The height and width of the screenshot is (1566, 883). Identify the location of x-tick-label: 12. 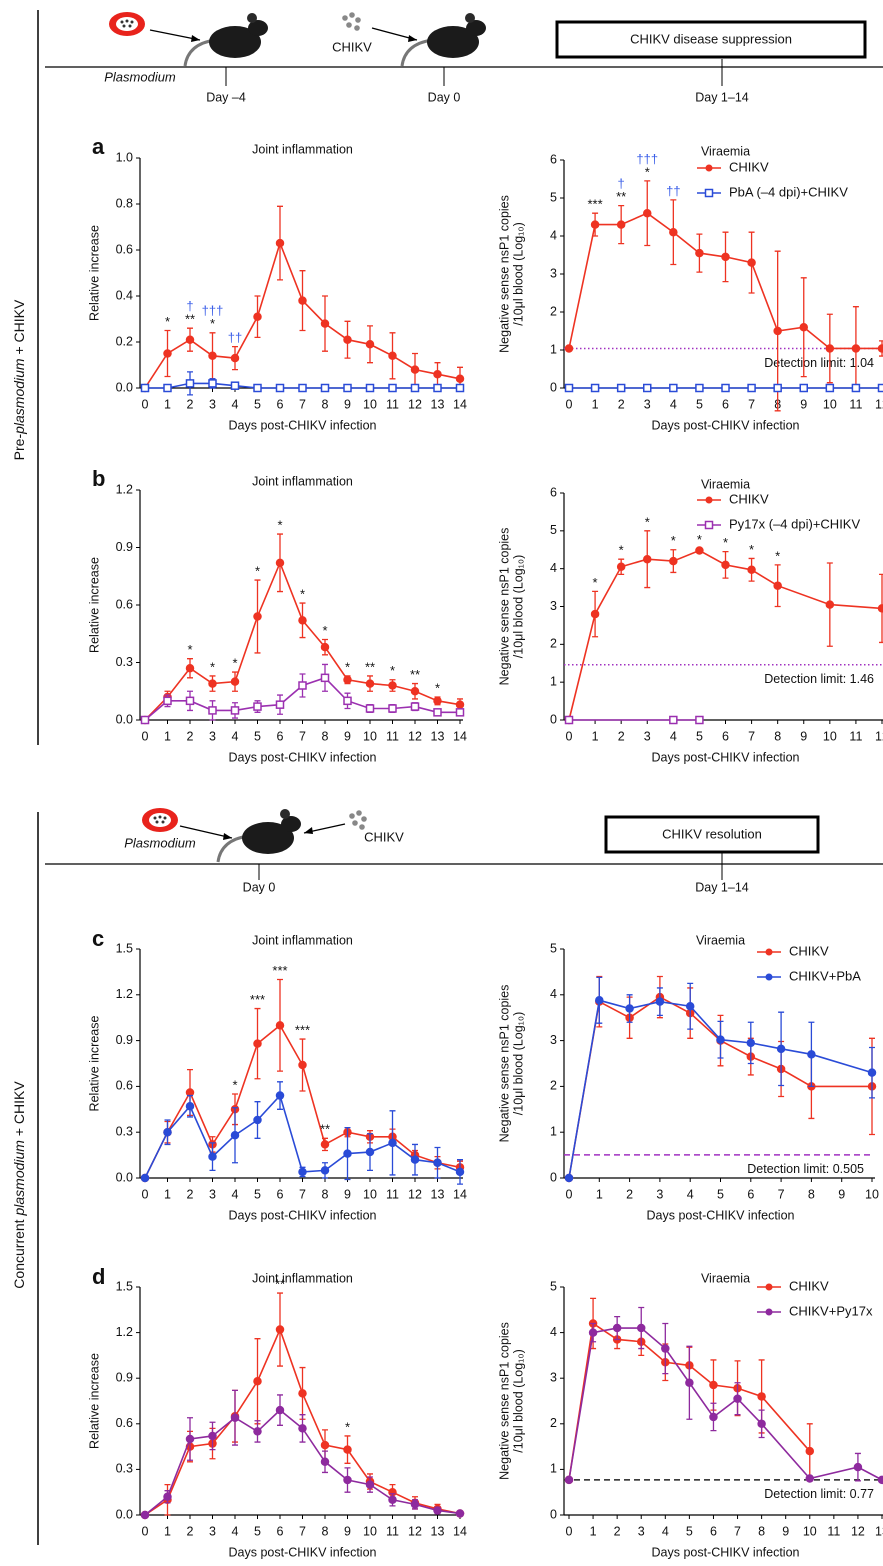
(415, 1194).